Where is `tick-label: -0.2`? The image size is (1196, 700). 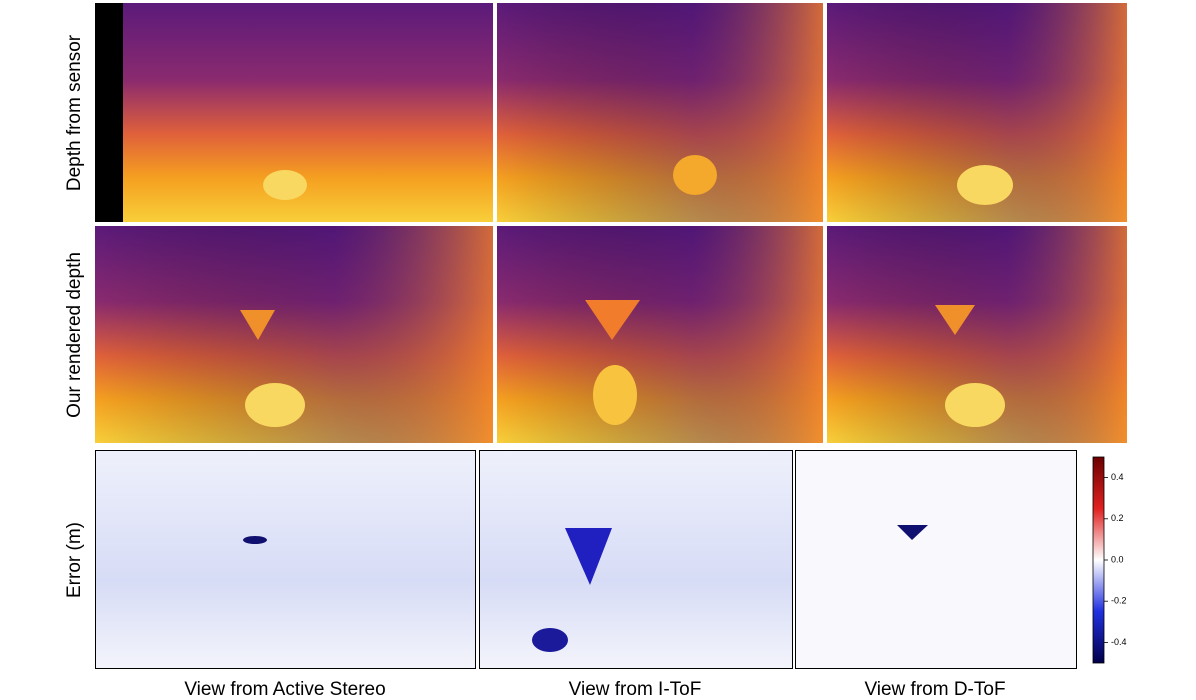 tick-label: -0.2 is located at coordinates (1119, 601).